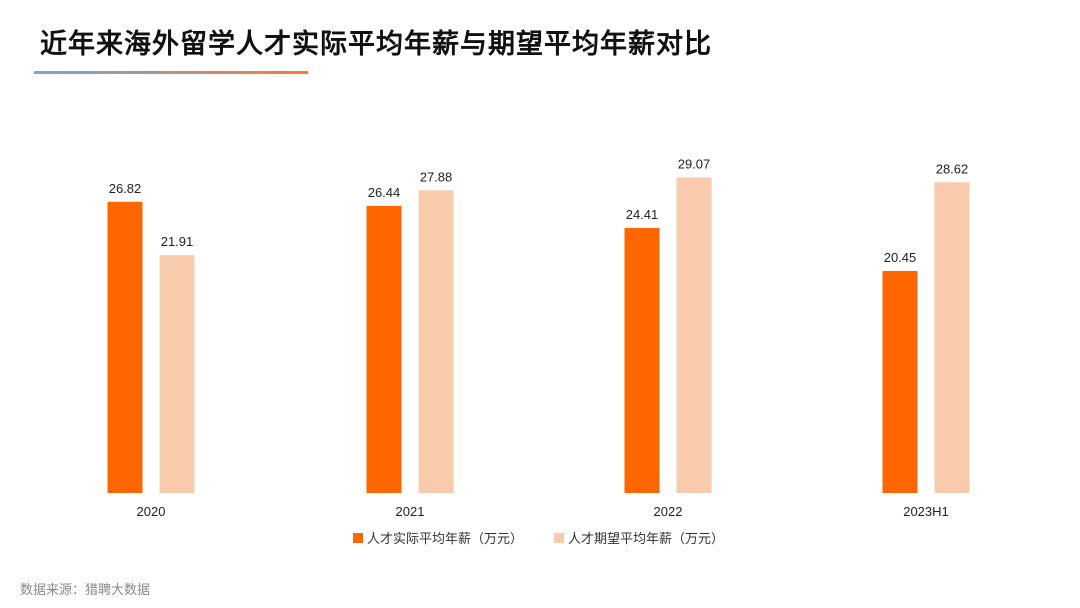 Image resolution: width=1080 pixels, height=608 pixels. I want to click on actual-value-label-2020: 26.82, so click(125, 188).